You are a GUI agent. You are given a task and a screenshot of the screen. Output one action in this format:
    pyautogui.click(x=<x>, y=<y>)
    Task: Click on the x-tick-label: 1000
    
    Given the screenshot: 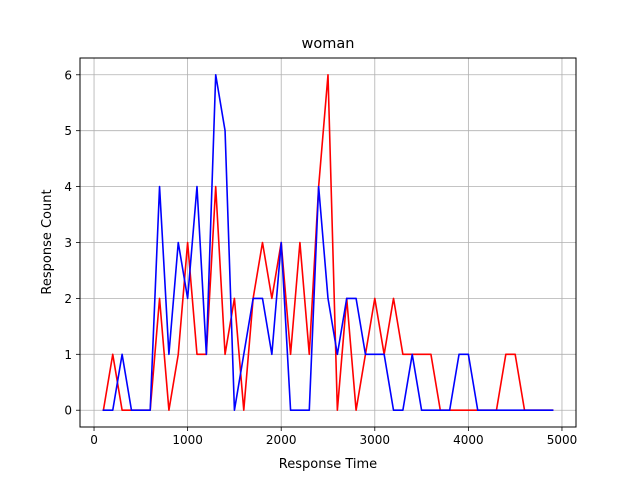 What is the action you would take?
    pyautogui.click(x=187, y=440)
    